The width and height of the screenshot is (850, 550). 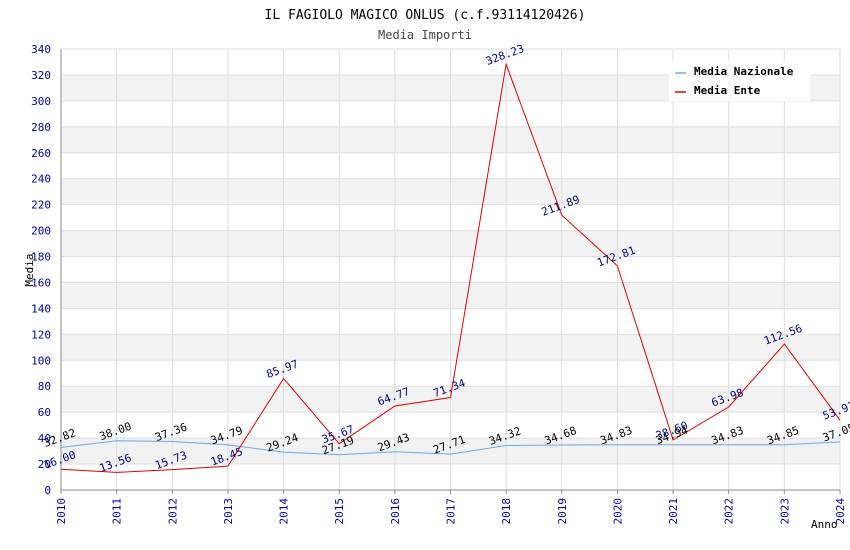 What do you see at coordinates (44, 464) in the screenshot?
I see `y-tick-label: 20` at bounding box center [44, 464].